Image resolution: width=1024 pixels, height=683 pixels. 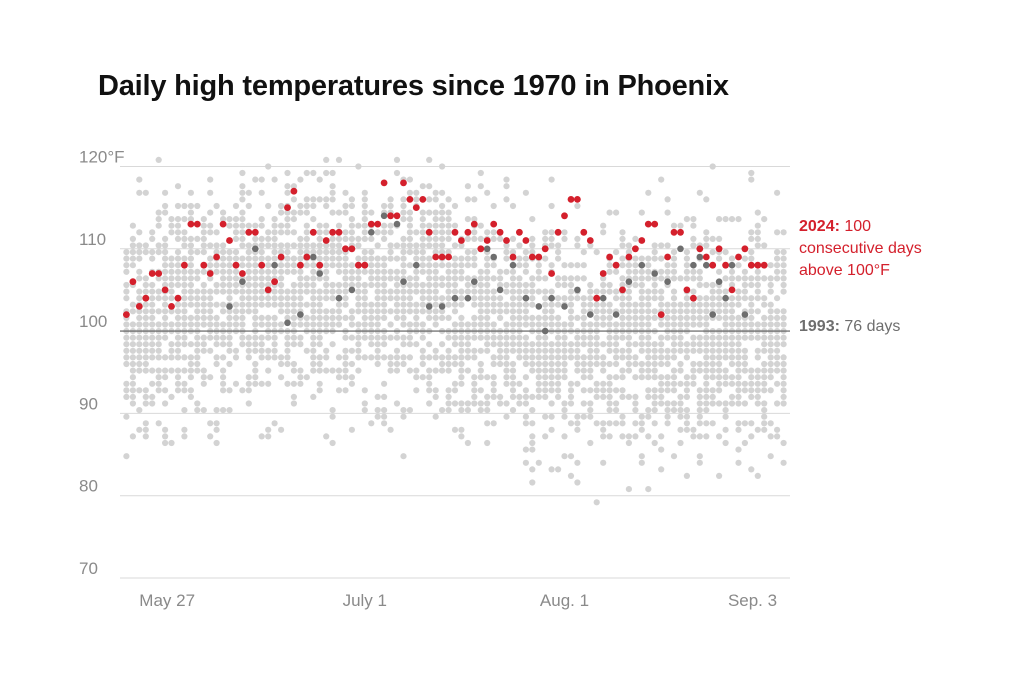 I want to click on y-tick-label: 120°F, so click(x=102, y=157).